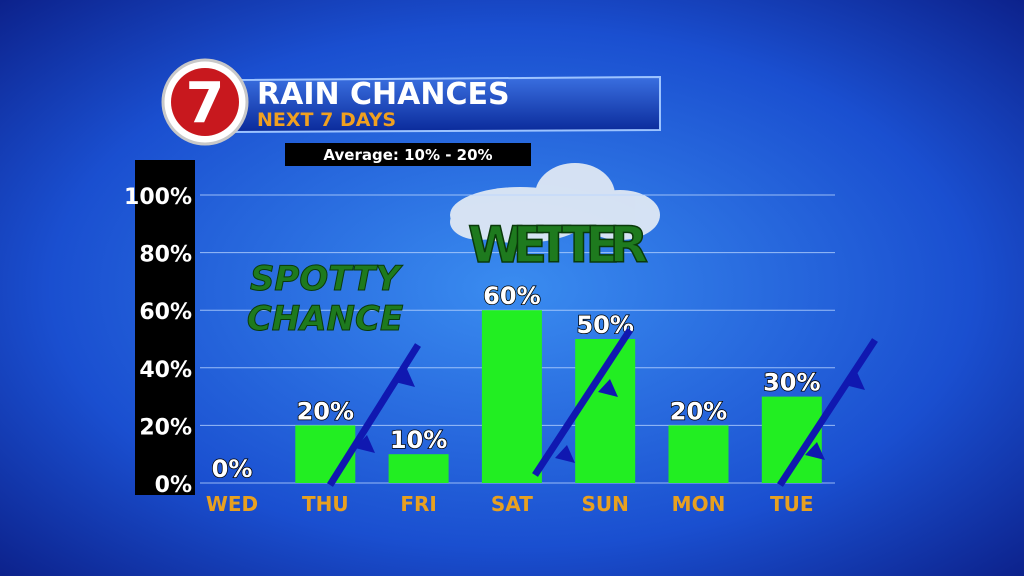 The height and width of the screenshot is (580, 1024). Describe the element at coordinates (558, 245) in the screenshot. I see `annotation: WETTER` at that location.